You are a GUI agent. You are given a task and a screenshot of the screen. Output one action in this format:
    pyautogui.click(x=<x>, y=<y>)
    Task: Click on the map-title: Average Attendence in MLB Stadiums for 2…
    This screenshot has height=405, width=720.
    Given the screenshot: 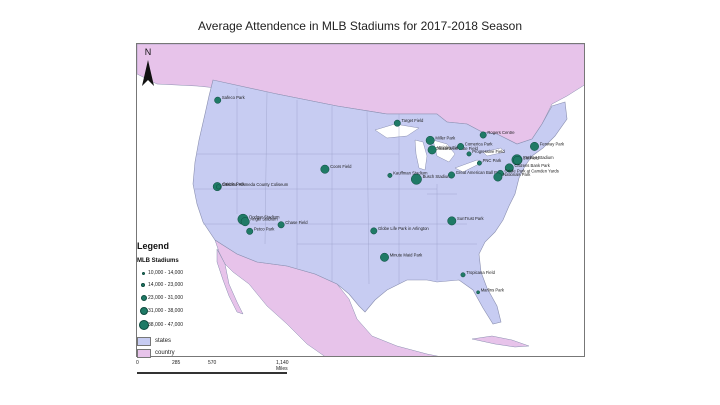 What is the action you would take?
    pyautogui.click(x=360, y=26)
    